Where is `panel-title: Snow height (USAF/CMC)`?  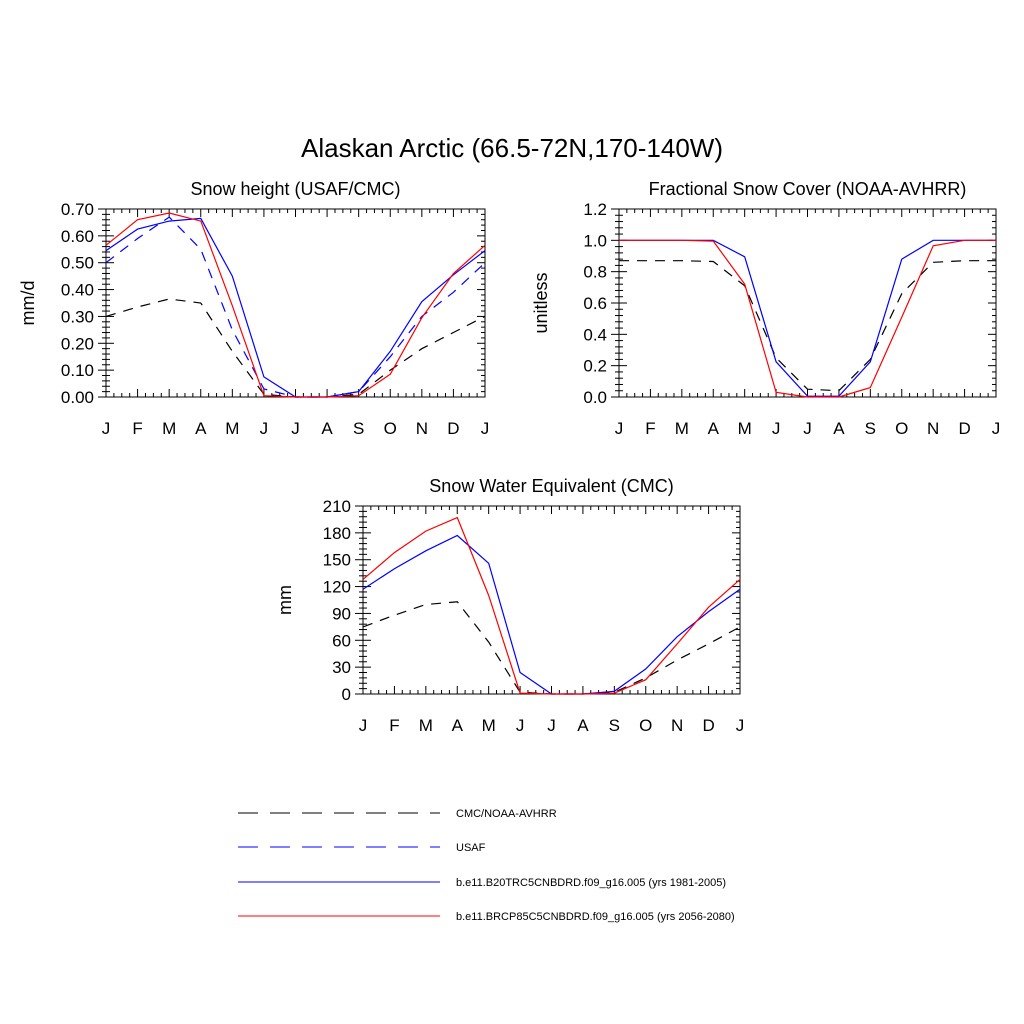
panel-title: Snow height (USAF/CMC) is located at coordinates (295, 189).